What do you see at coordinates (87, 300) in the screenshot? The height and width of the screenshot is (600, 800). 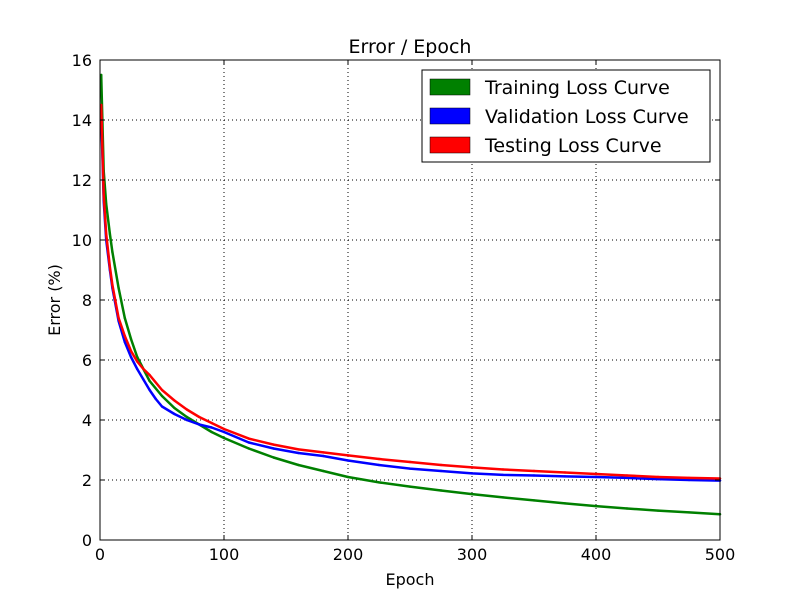 I see `y-tick-label: 8` at bounding box center [87, 300].